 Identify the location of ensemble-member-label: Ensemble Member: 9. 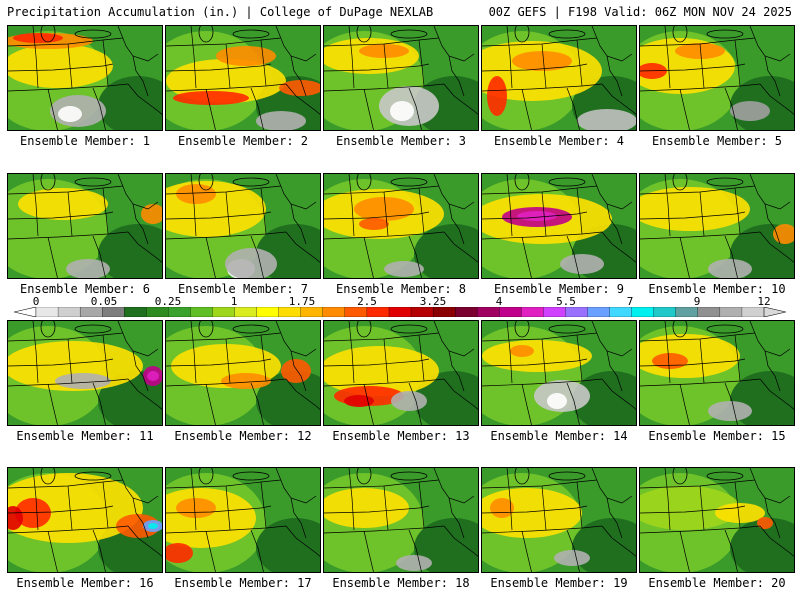
(559, 289).